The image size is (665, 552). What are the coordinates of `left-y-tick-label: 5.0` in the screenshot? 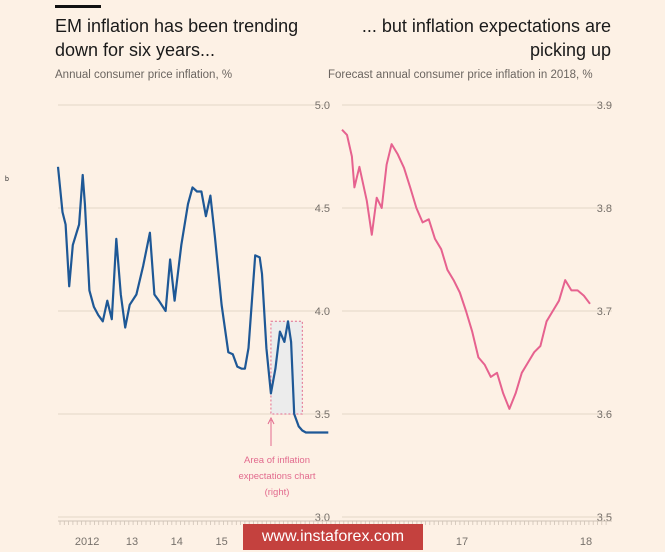 It's located at (322, 106).